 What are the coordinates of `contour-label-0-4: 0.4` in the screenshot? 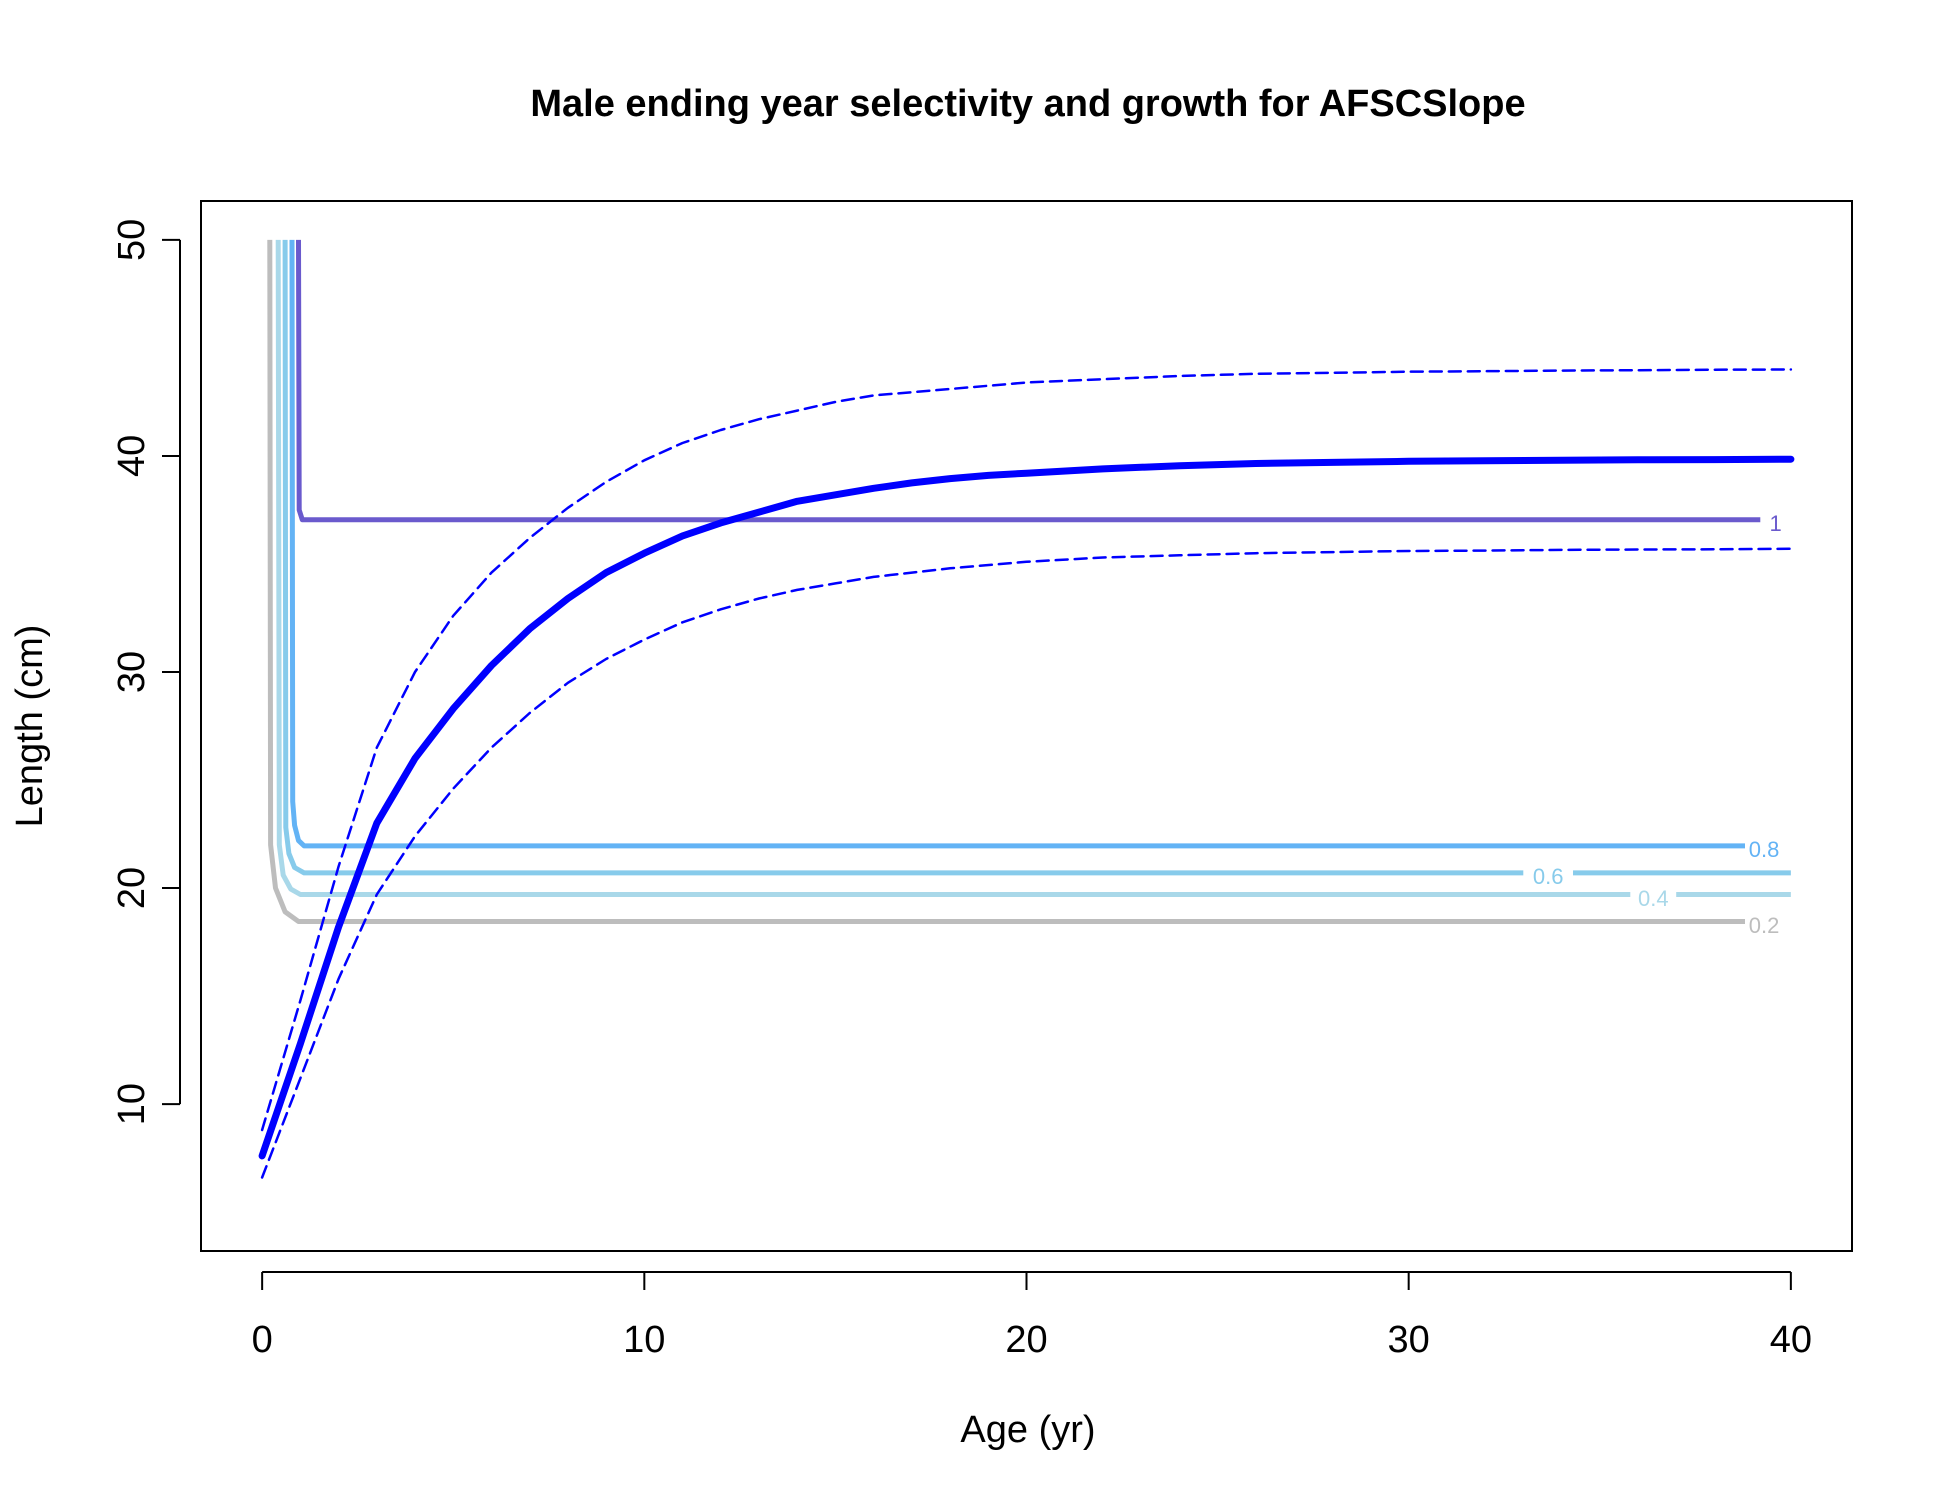 It's located at (1653, 898).